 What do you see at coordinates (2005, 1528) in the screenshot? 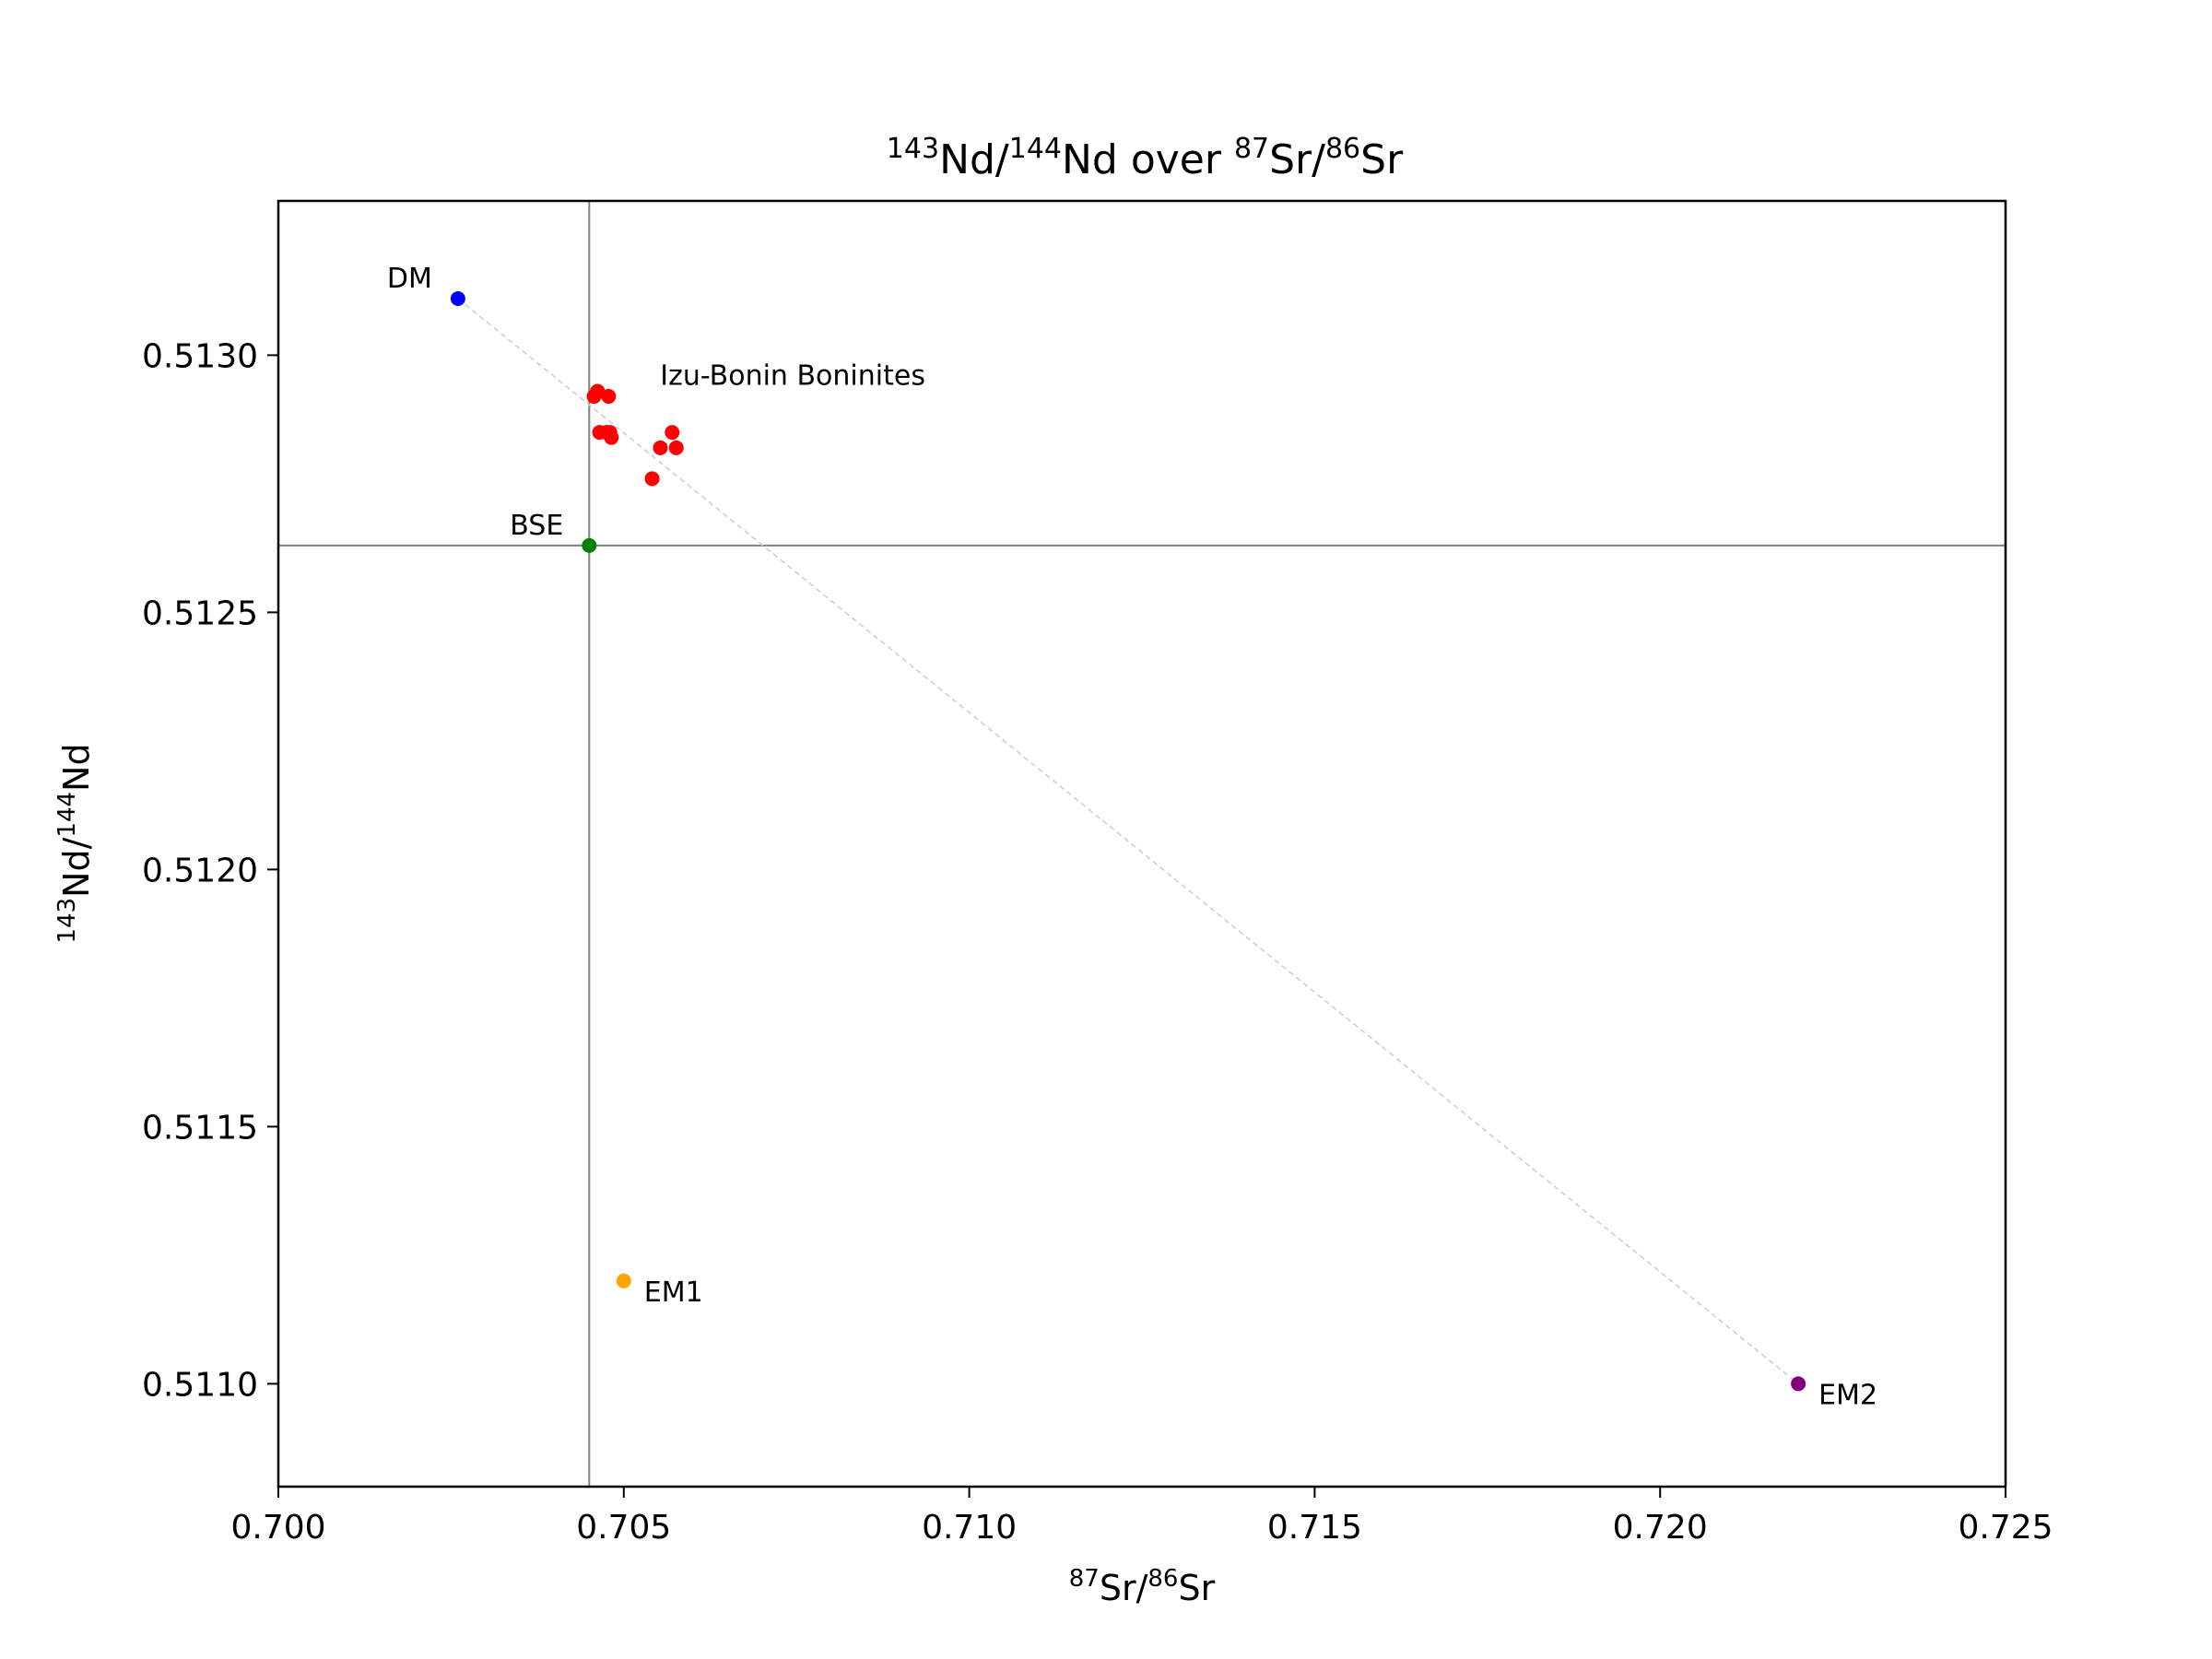
I see `x-tick-label: 0.725` at bounding box center [2005, 1528].